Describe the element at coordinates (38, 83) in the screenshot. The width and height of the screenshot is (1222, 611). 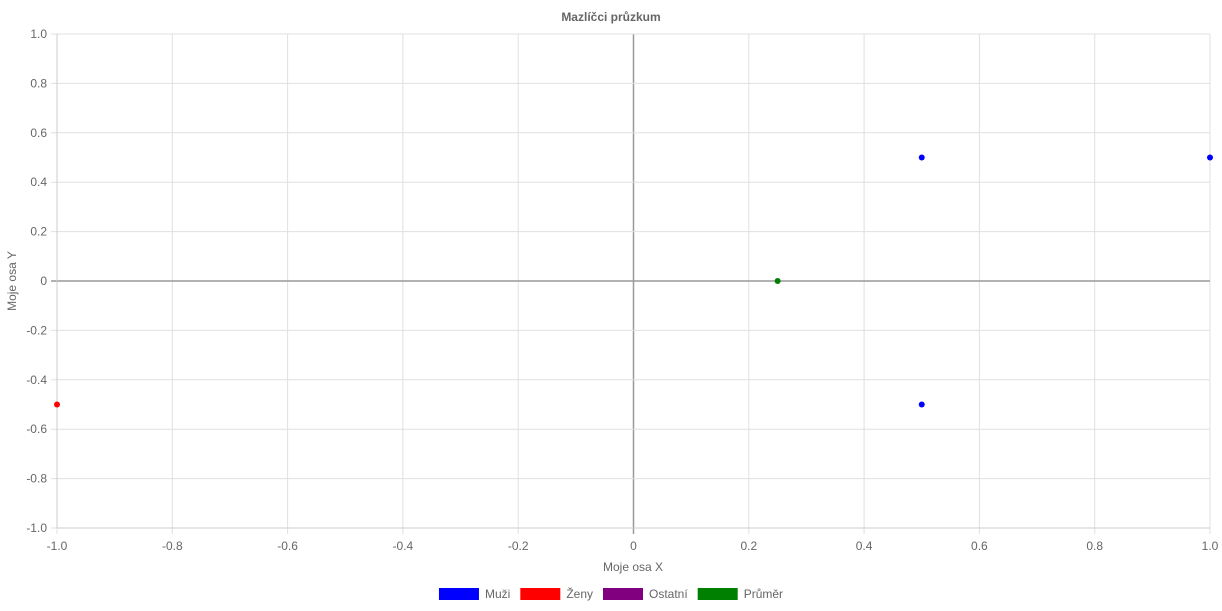
I see `y-tick-label: 0.8` at that location.